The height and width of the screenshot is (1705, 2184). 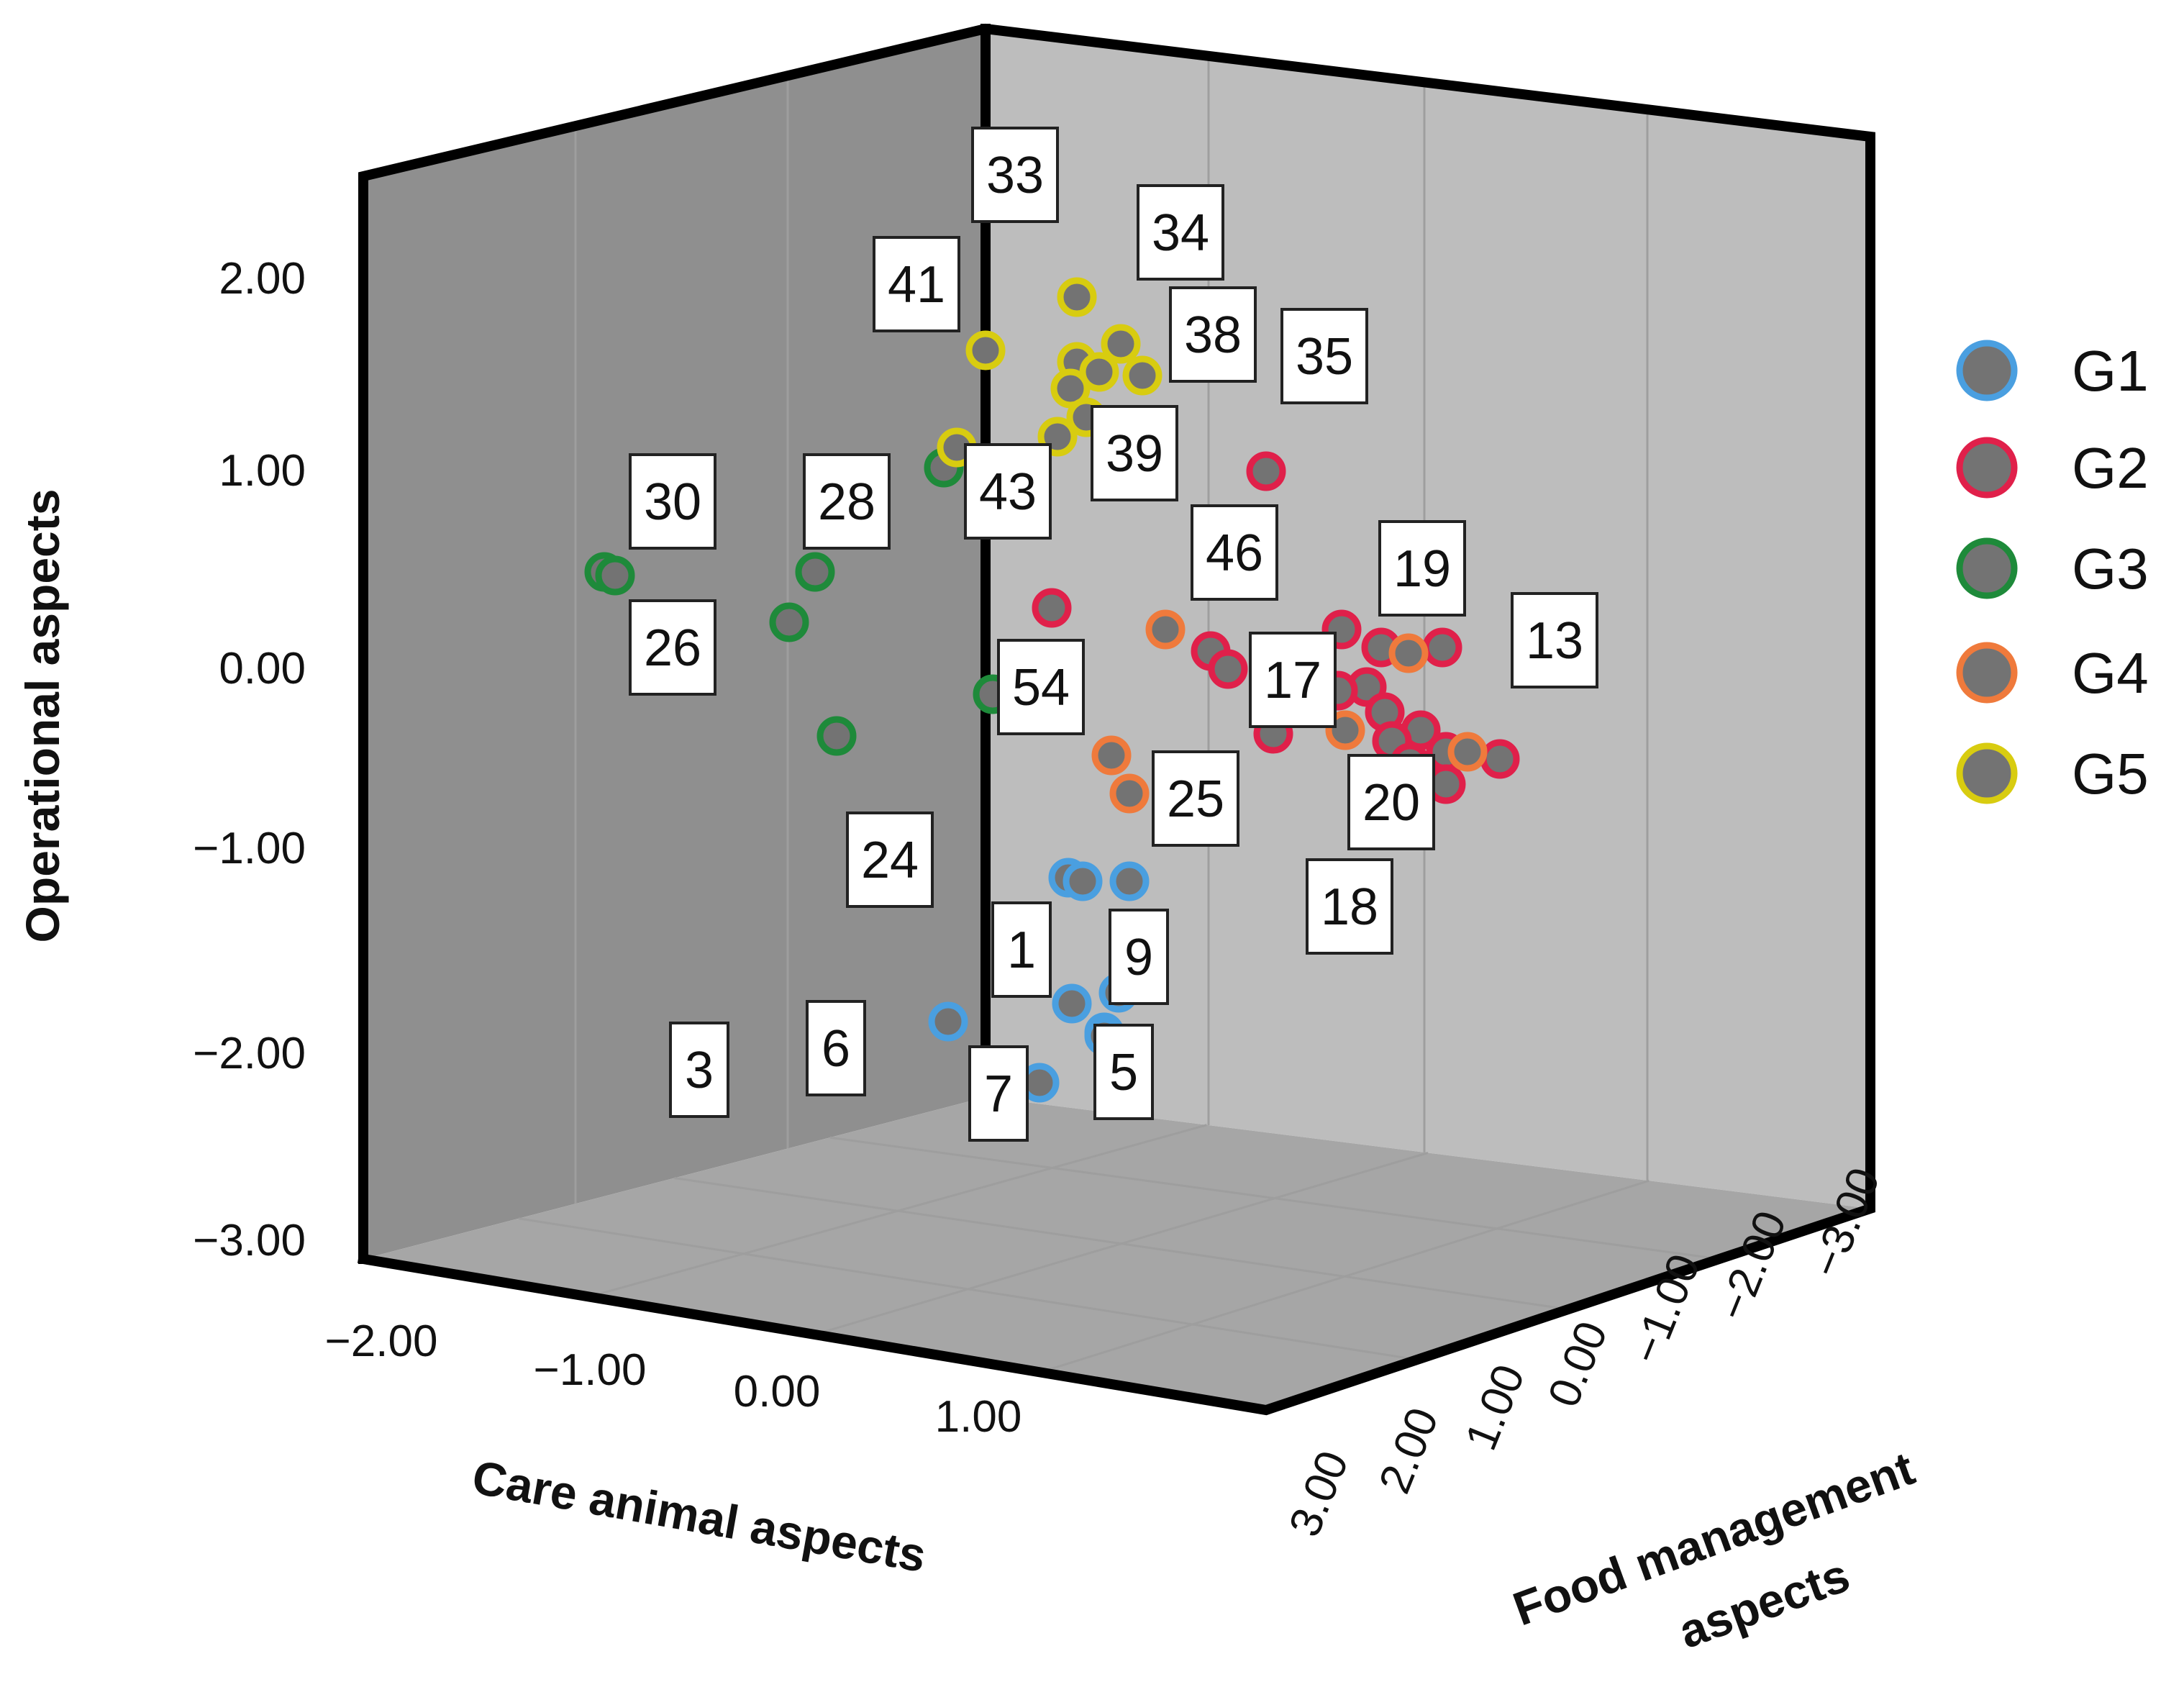 What do you see at coordinates (1319, 1494) in the screenshot?
I see `z-tick-label: 3.00` at bounding box center [1319, 1494].